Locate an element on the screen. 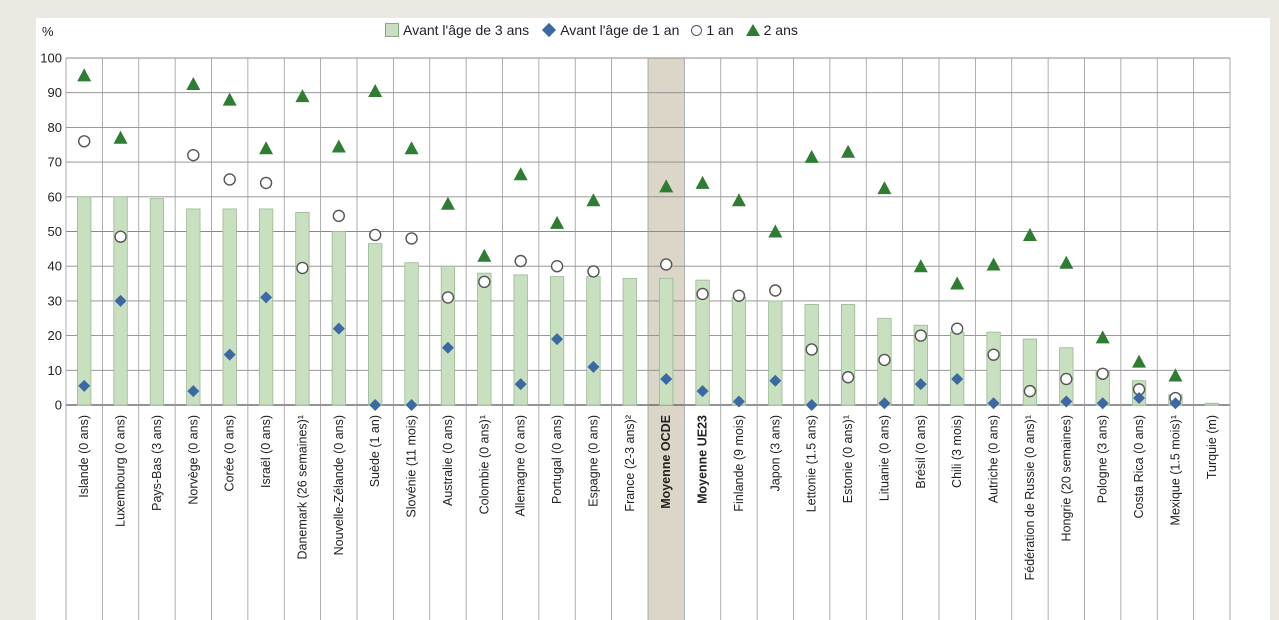 This screenshot has width=1279, height=620. x-tick-label: Fédération de Russie (0 ans)¹ is located at coordinates (1030, 497).